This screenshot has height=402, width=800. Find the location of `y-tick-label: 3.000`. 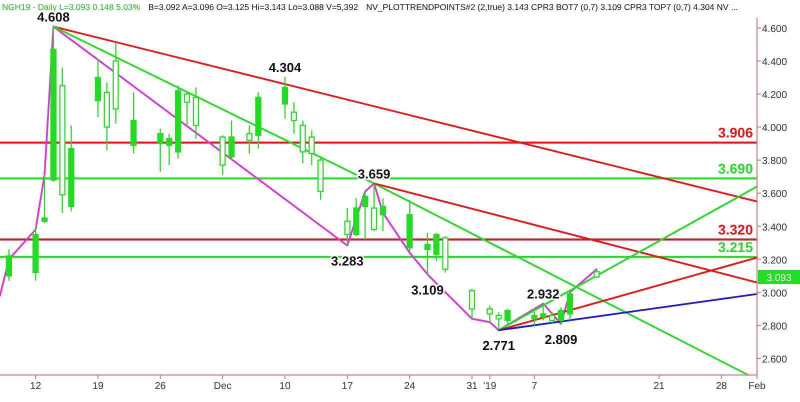

y-tick-label: 3.000 is located at coordinates (775, 294).